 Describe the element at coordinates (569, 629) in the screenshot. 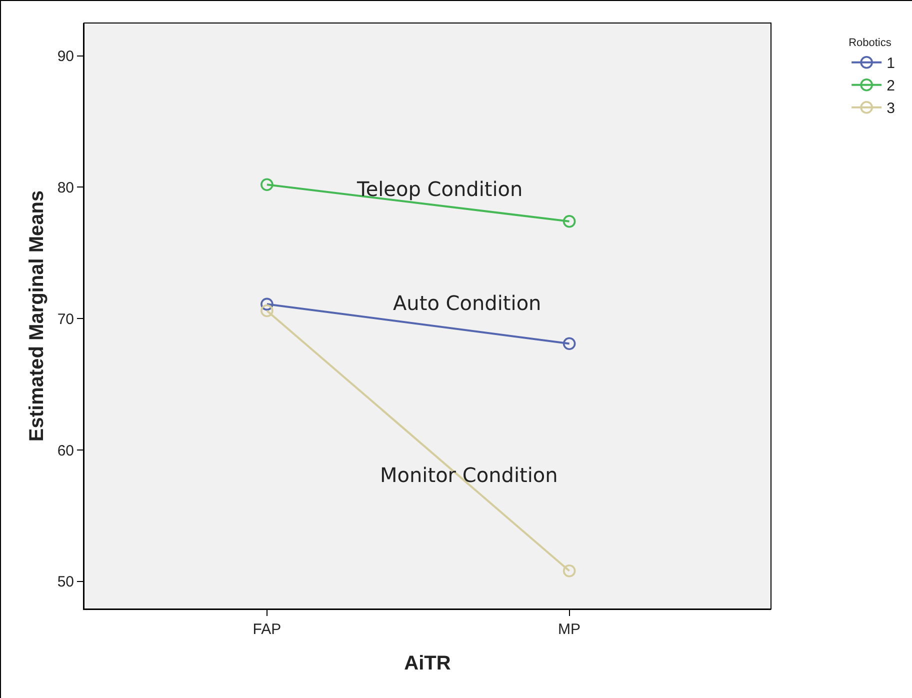

I see `x-tick-label: MP` at that location.